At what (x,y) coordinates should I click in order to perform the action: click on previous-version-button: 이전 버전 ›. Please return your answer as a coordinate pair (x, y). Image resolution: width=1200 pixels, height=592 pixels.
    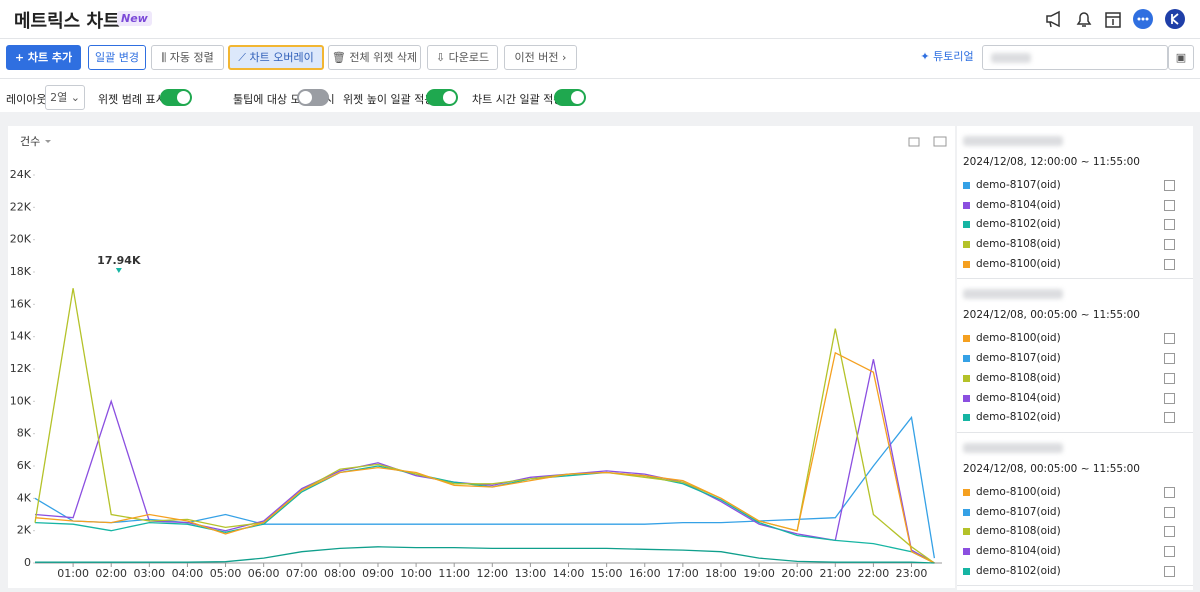
    Looking at the image, I should click on (540, 57).